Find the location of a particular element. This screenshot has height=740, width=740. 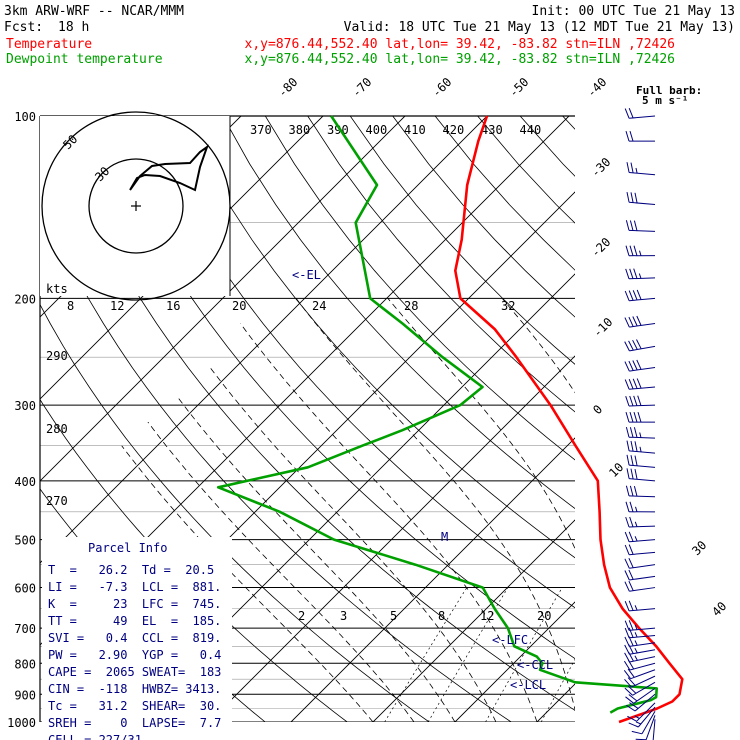

parcel-info-row: LI = -7.3 LCL = 881. is located at coordinates (134, 587).